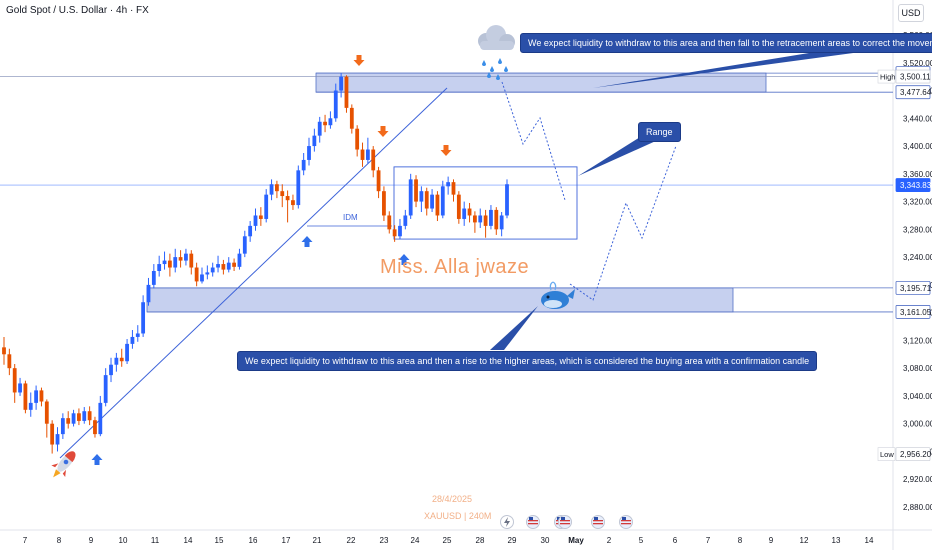 The height and width of the screenshot is (550, 932). Describe the element at coordinates (404, 259) in the screenshot. I see `up-arrow-icon` at that location.